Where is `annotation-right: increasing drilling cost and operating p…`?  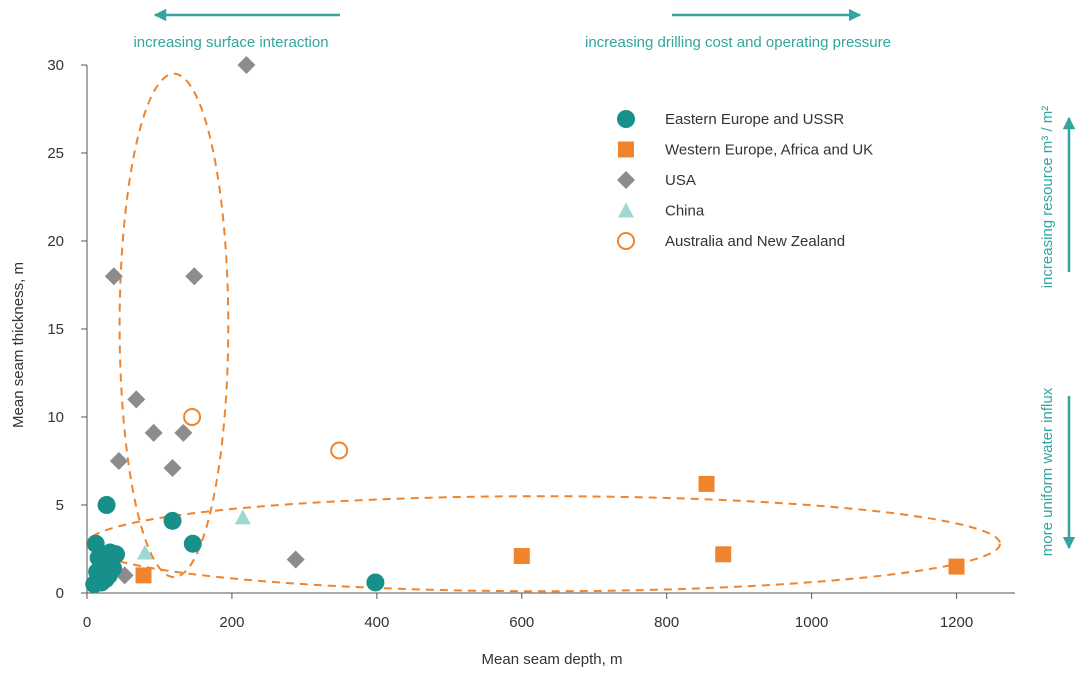 annotation-right: increasing drilling cost and operating p… is located at coordinates (738, 42).